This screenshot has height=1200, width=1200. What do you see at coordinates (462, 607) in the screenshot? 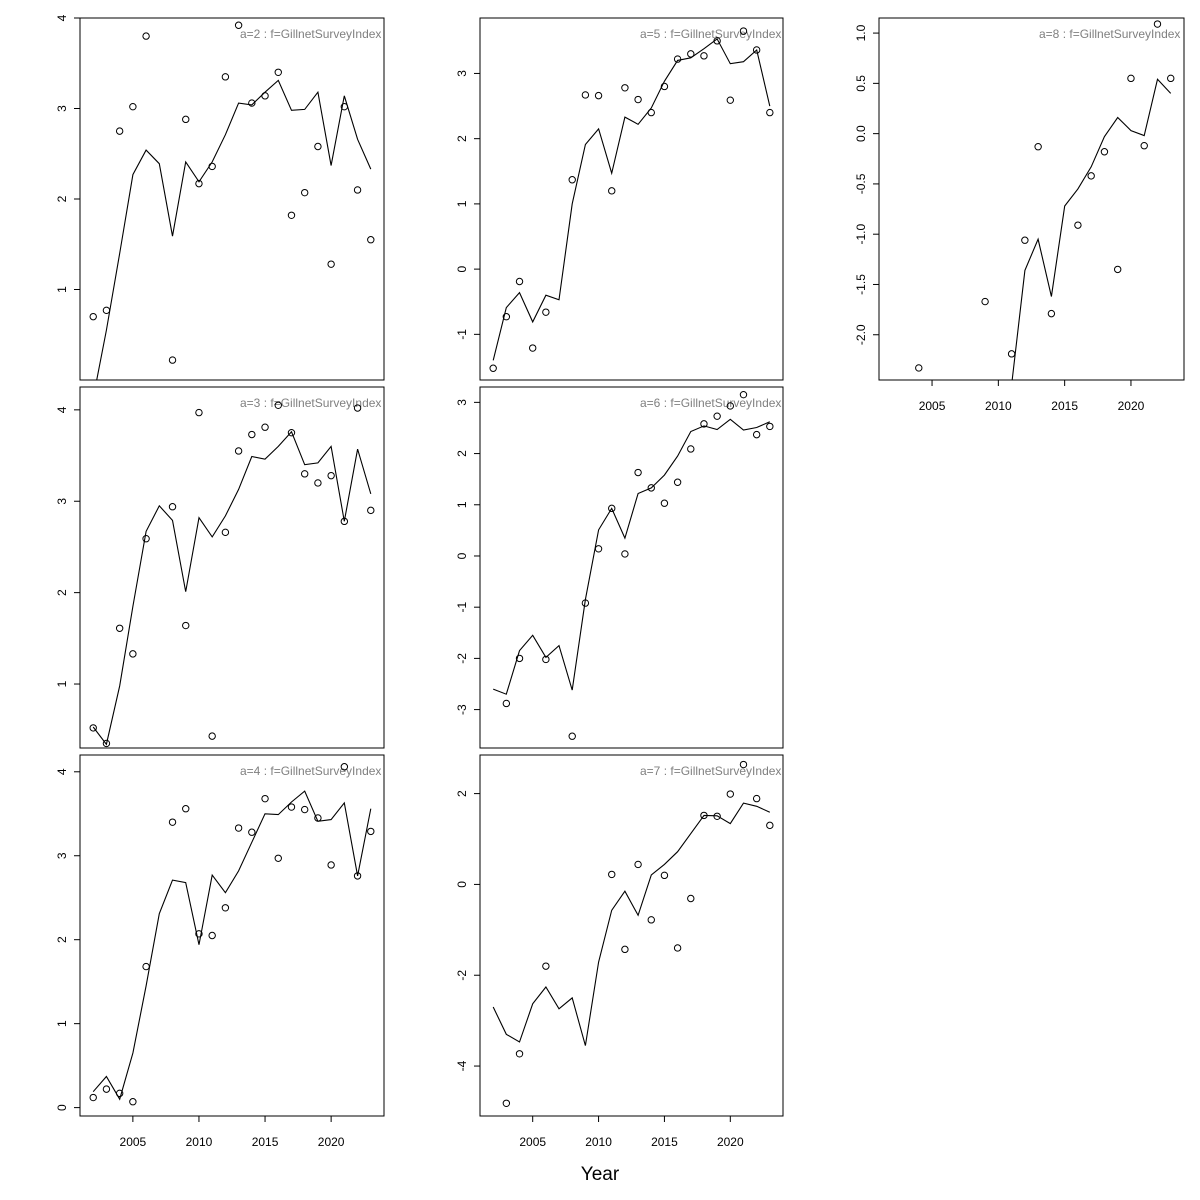
I see `y-tick-label: -1` at bounding box center [462, 607].